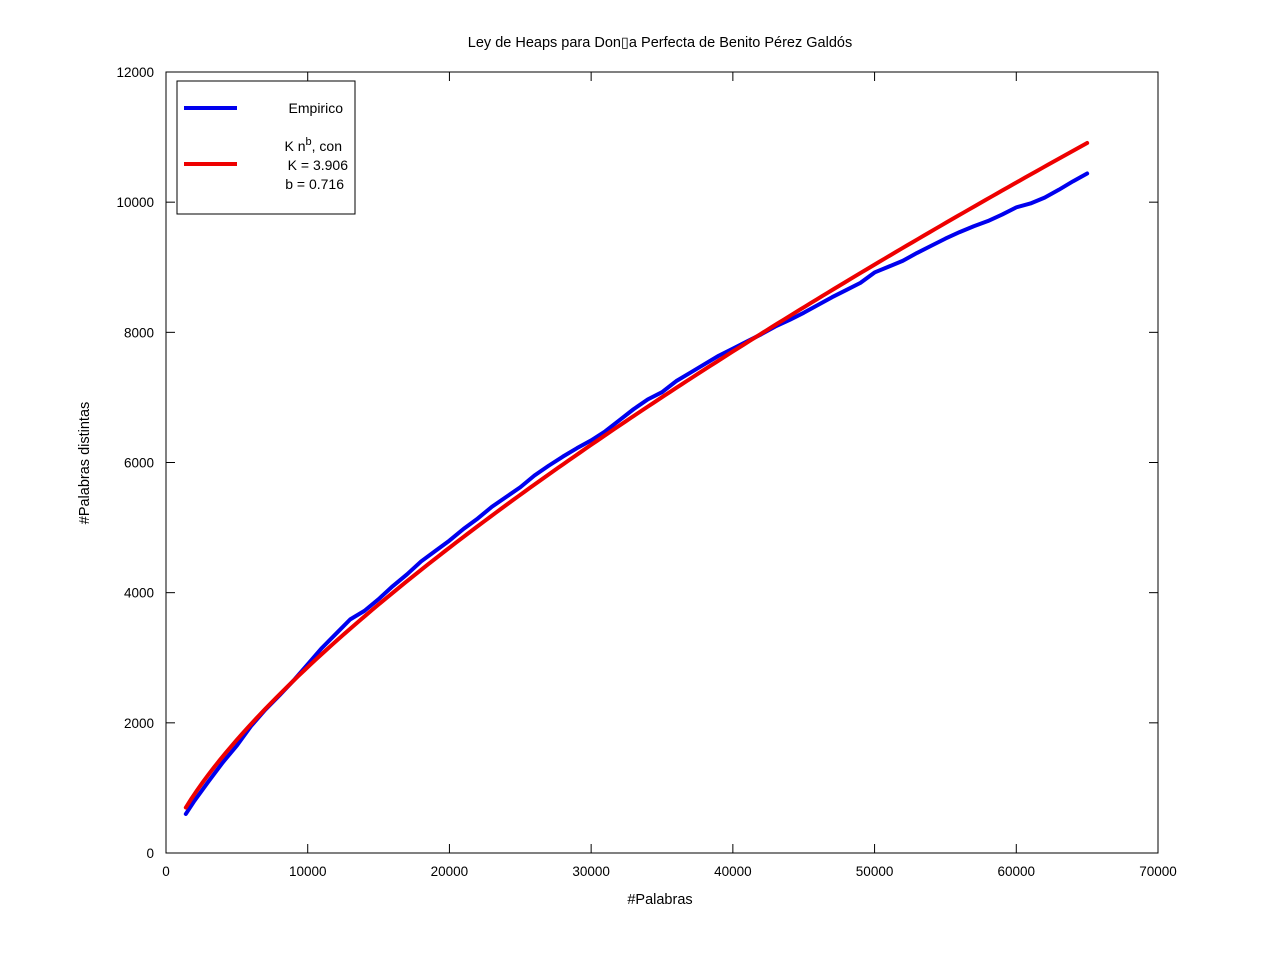 This screenshot has width=1280, height=960. I want to click on legend-fit-base: K n, so click(295, 146).